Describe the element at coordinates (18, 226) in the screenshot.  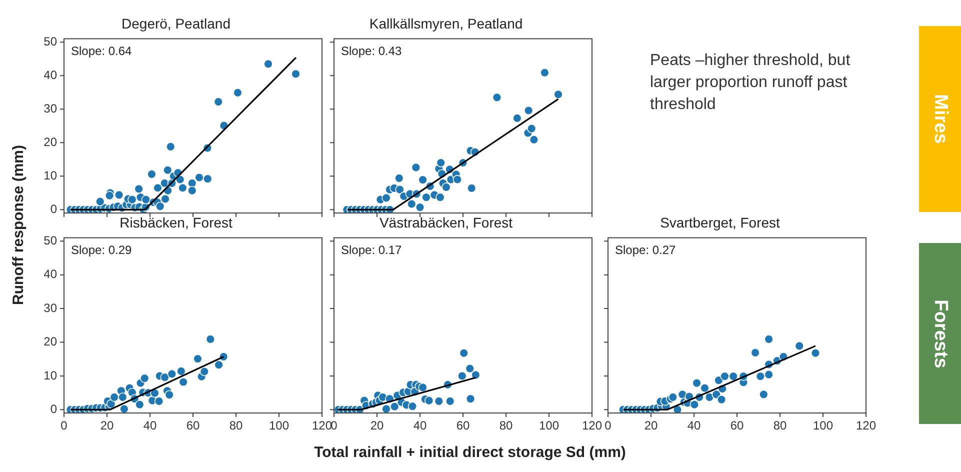
I see `y-axis-title: Runoff response (mm)` at that location.